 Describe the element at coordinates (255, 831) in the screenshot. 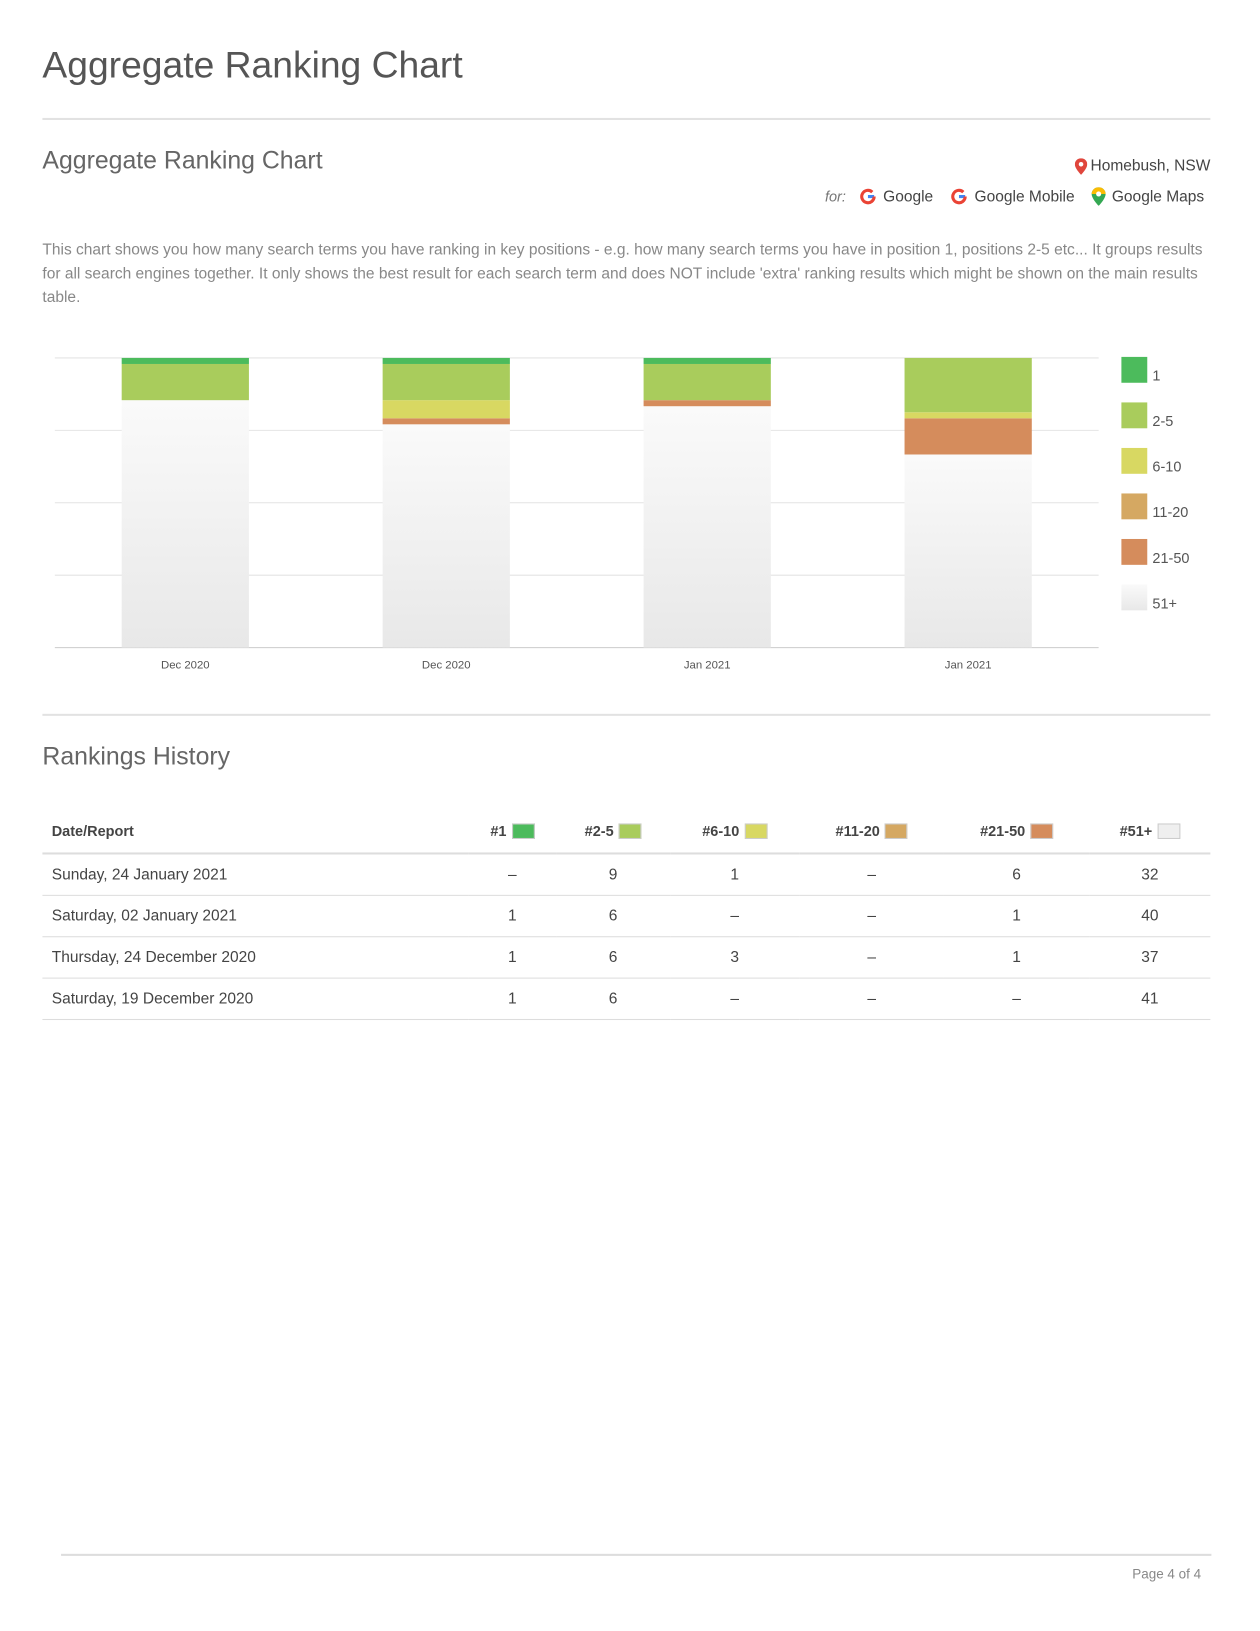

I see `column-header: Date/Report` at that location.